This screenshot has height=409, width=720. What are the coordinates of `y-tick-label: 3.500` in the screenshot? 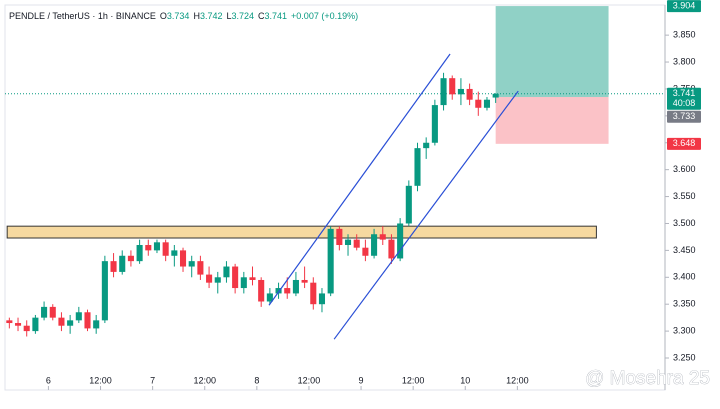 It's located at (684, 223).